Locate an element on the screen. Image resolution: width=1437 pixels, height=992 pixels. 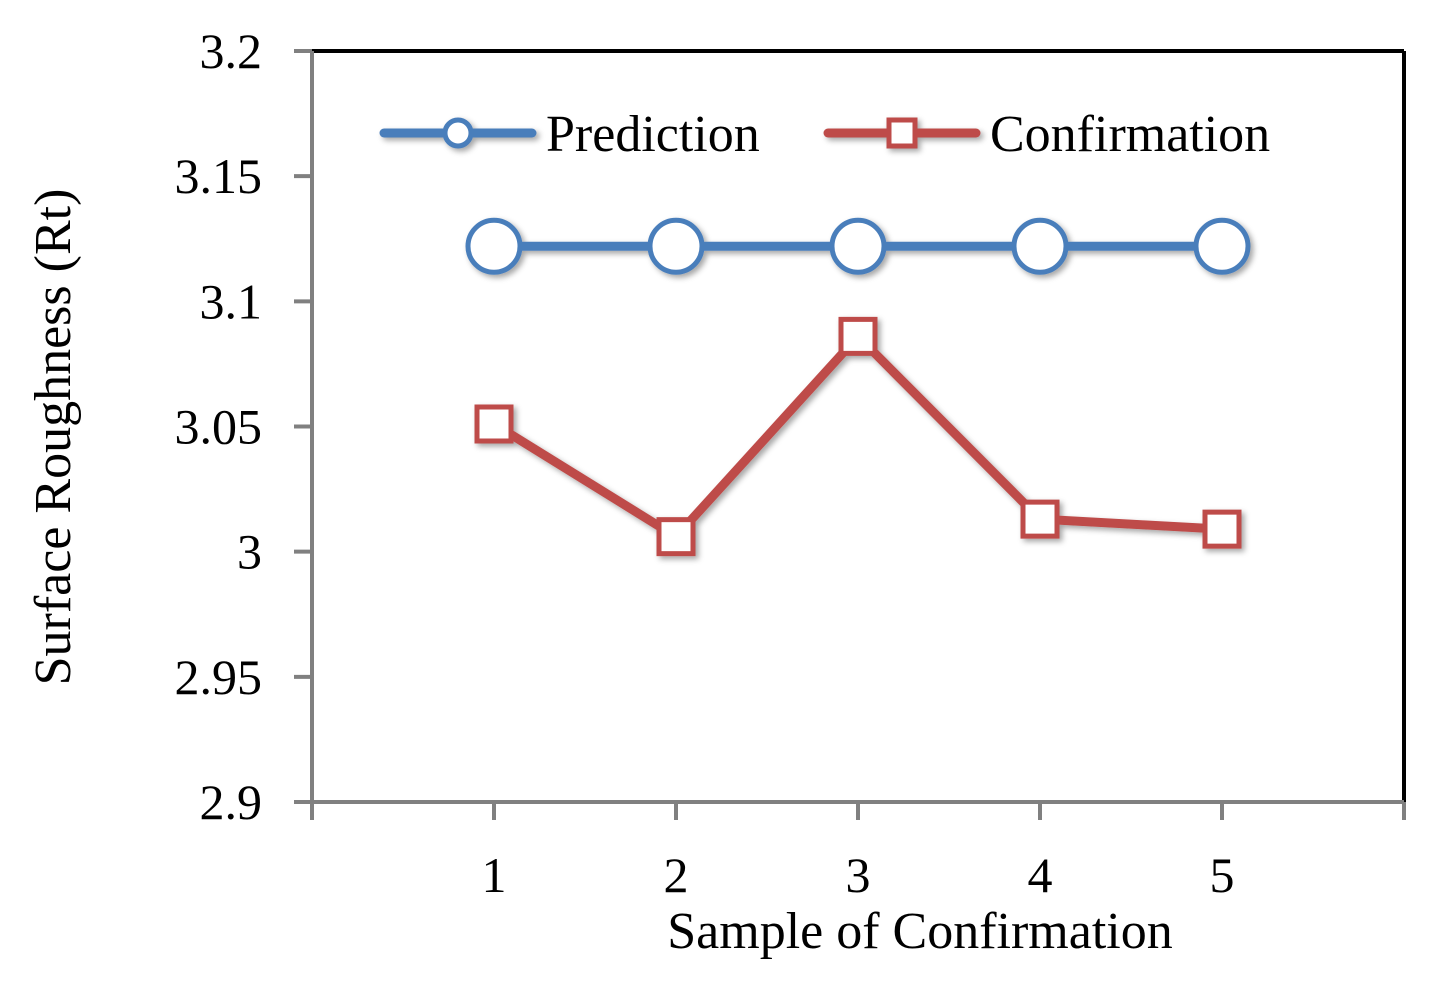
y-axis-title: Surface Roughness (Rt) is located at coordinates (53, 437).